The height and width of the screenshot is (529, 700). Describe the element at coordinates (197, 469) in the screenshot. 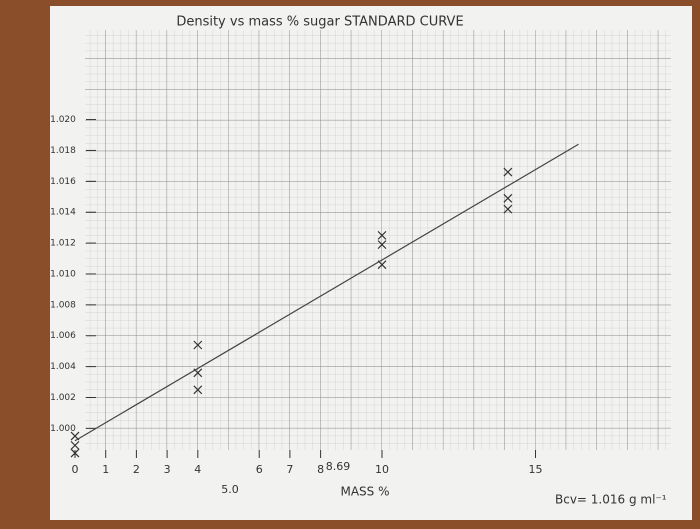

I see `x-tick-label: 4` at that location.